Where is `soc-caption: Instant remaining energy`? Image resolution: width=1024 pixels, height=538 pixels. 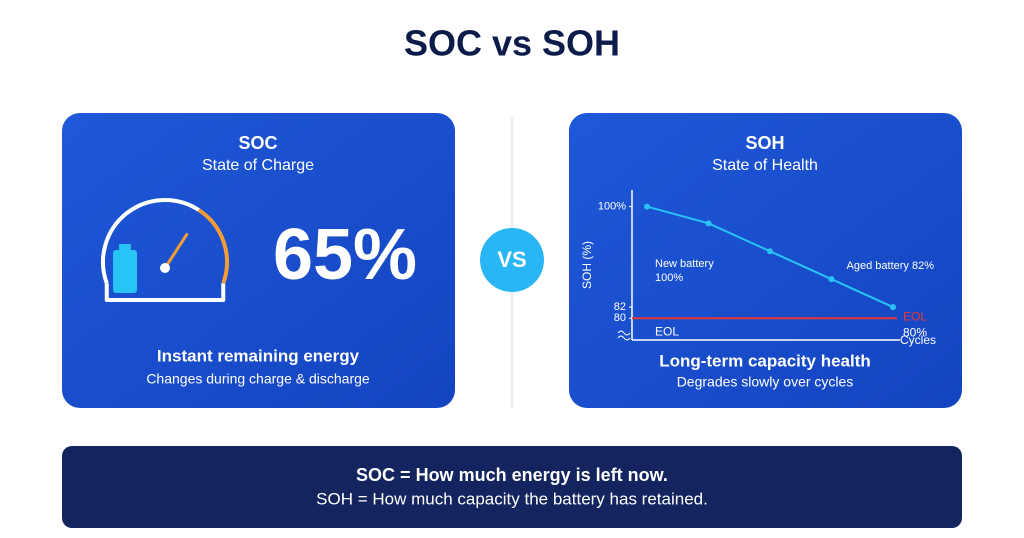
soc-caption: Instant remaining energy is located at coordinates (258, 355).